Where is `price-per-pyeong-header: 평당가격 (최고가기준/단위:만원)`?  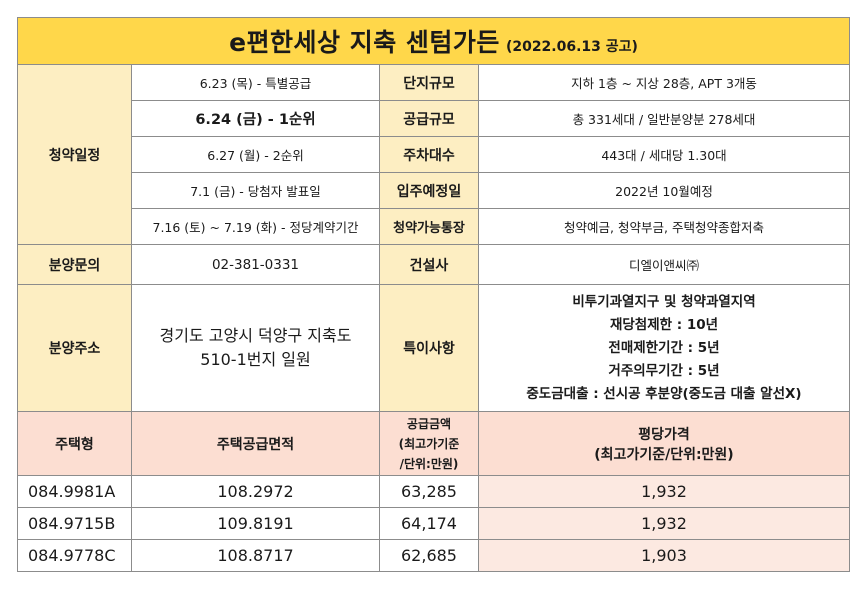
price-per-pyeong-header: 평당가격 (최고가기준/단위:만원) is located at coordinates (664, 443).